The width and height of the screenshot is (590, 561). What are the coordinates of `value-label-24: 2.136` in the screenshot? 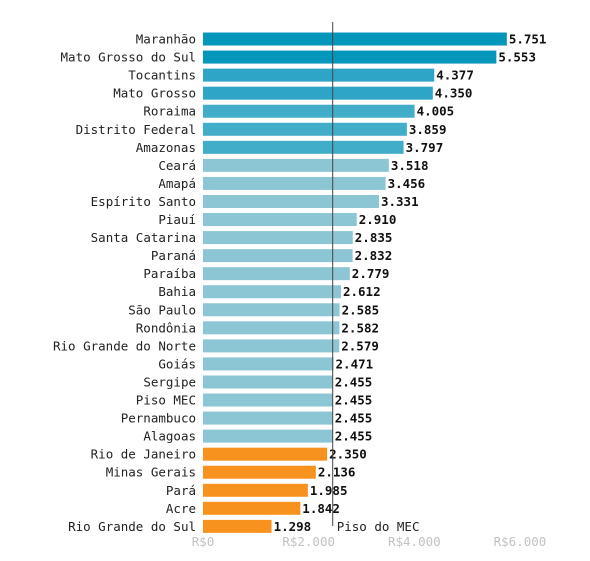 It's located at (337, 472).